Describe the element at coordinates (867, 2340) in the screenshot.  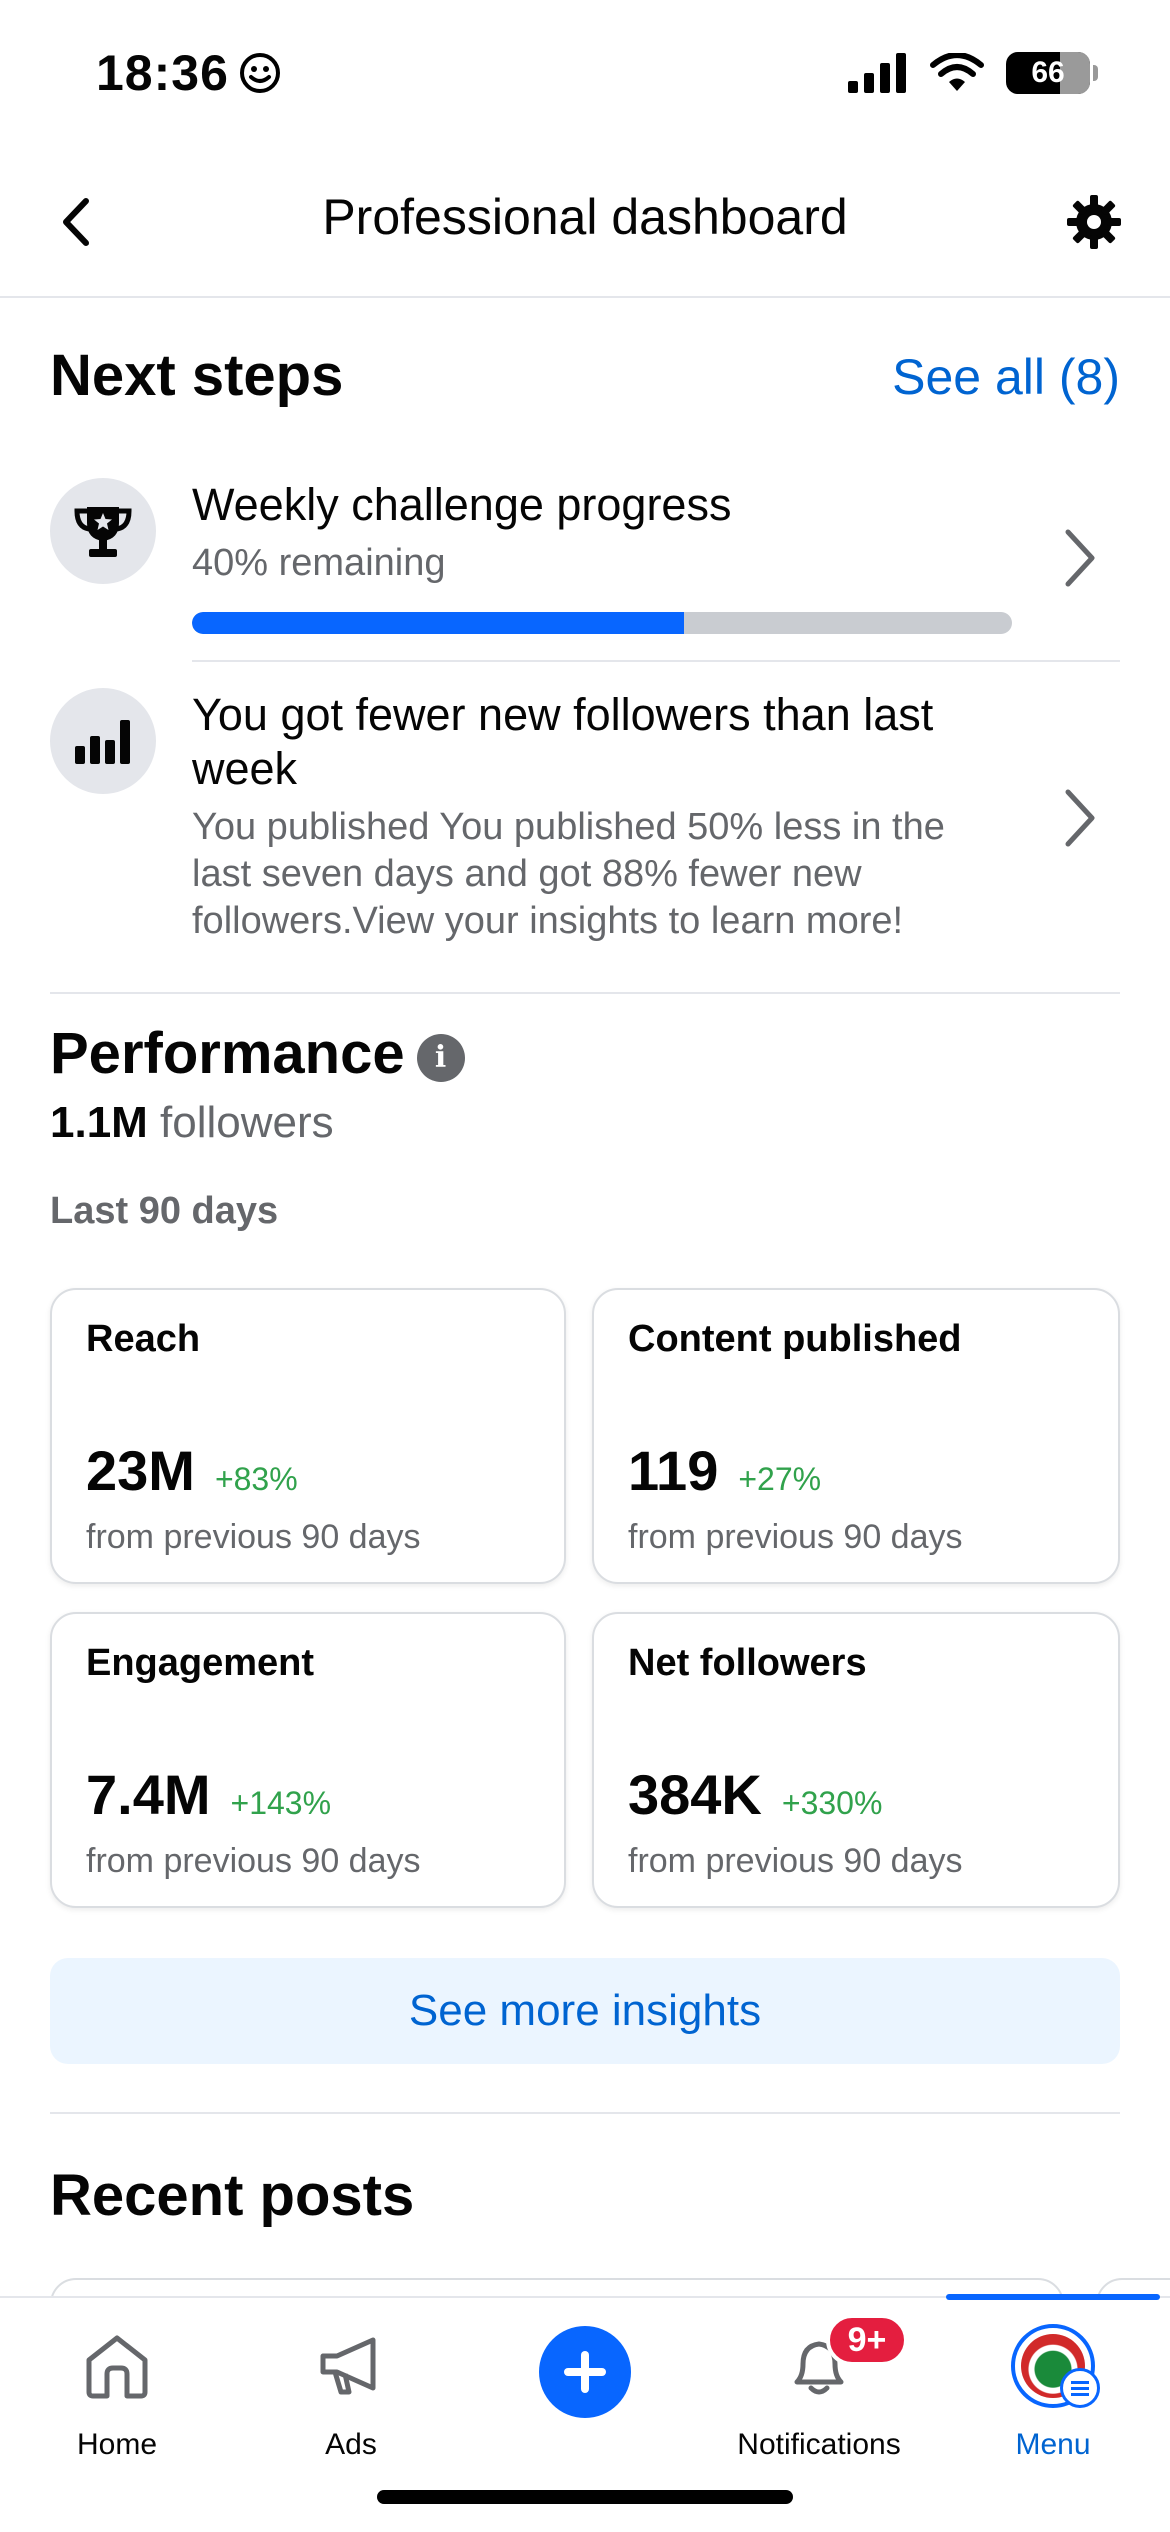
I see `notification-badge: 9+` at that location.